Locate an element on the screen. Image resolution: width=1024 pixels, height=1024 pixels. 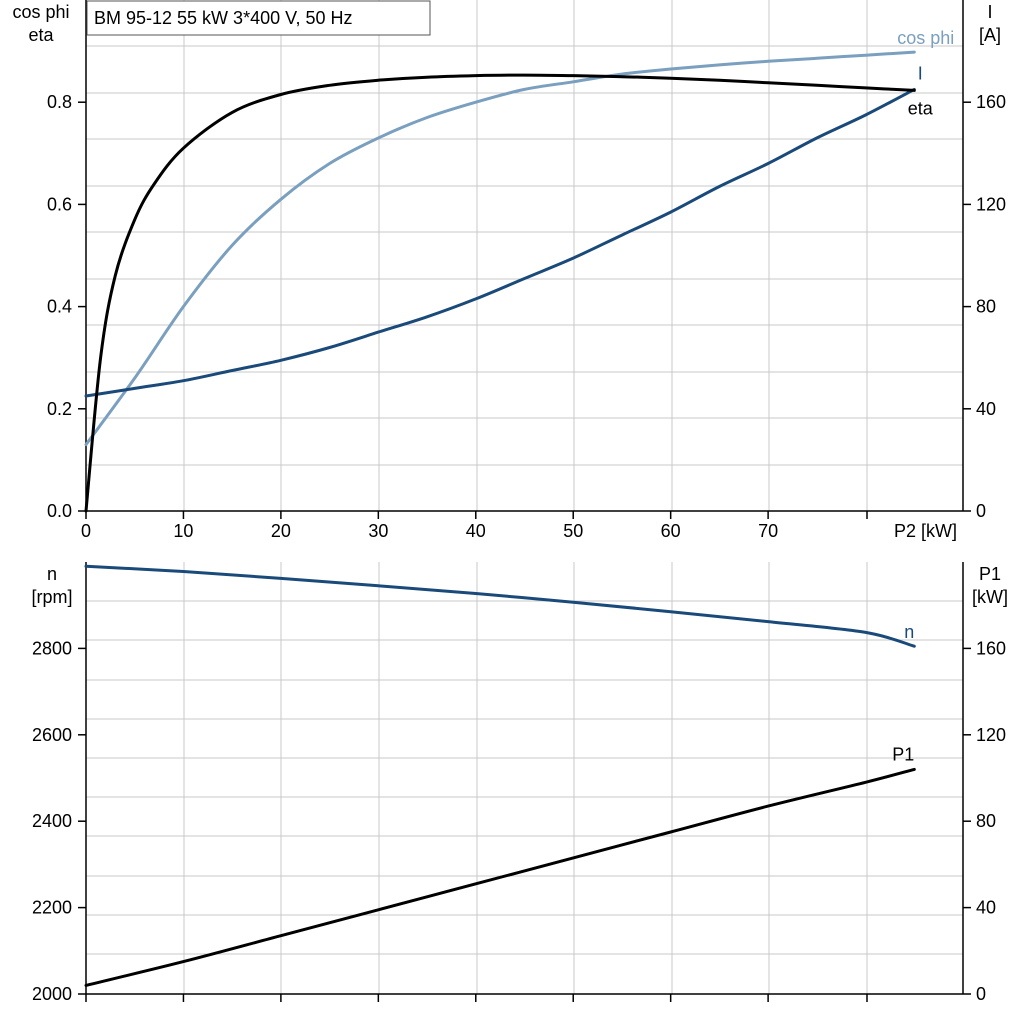
y-right-axis-label: [A] is located at coordinates (990, 35).